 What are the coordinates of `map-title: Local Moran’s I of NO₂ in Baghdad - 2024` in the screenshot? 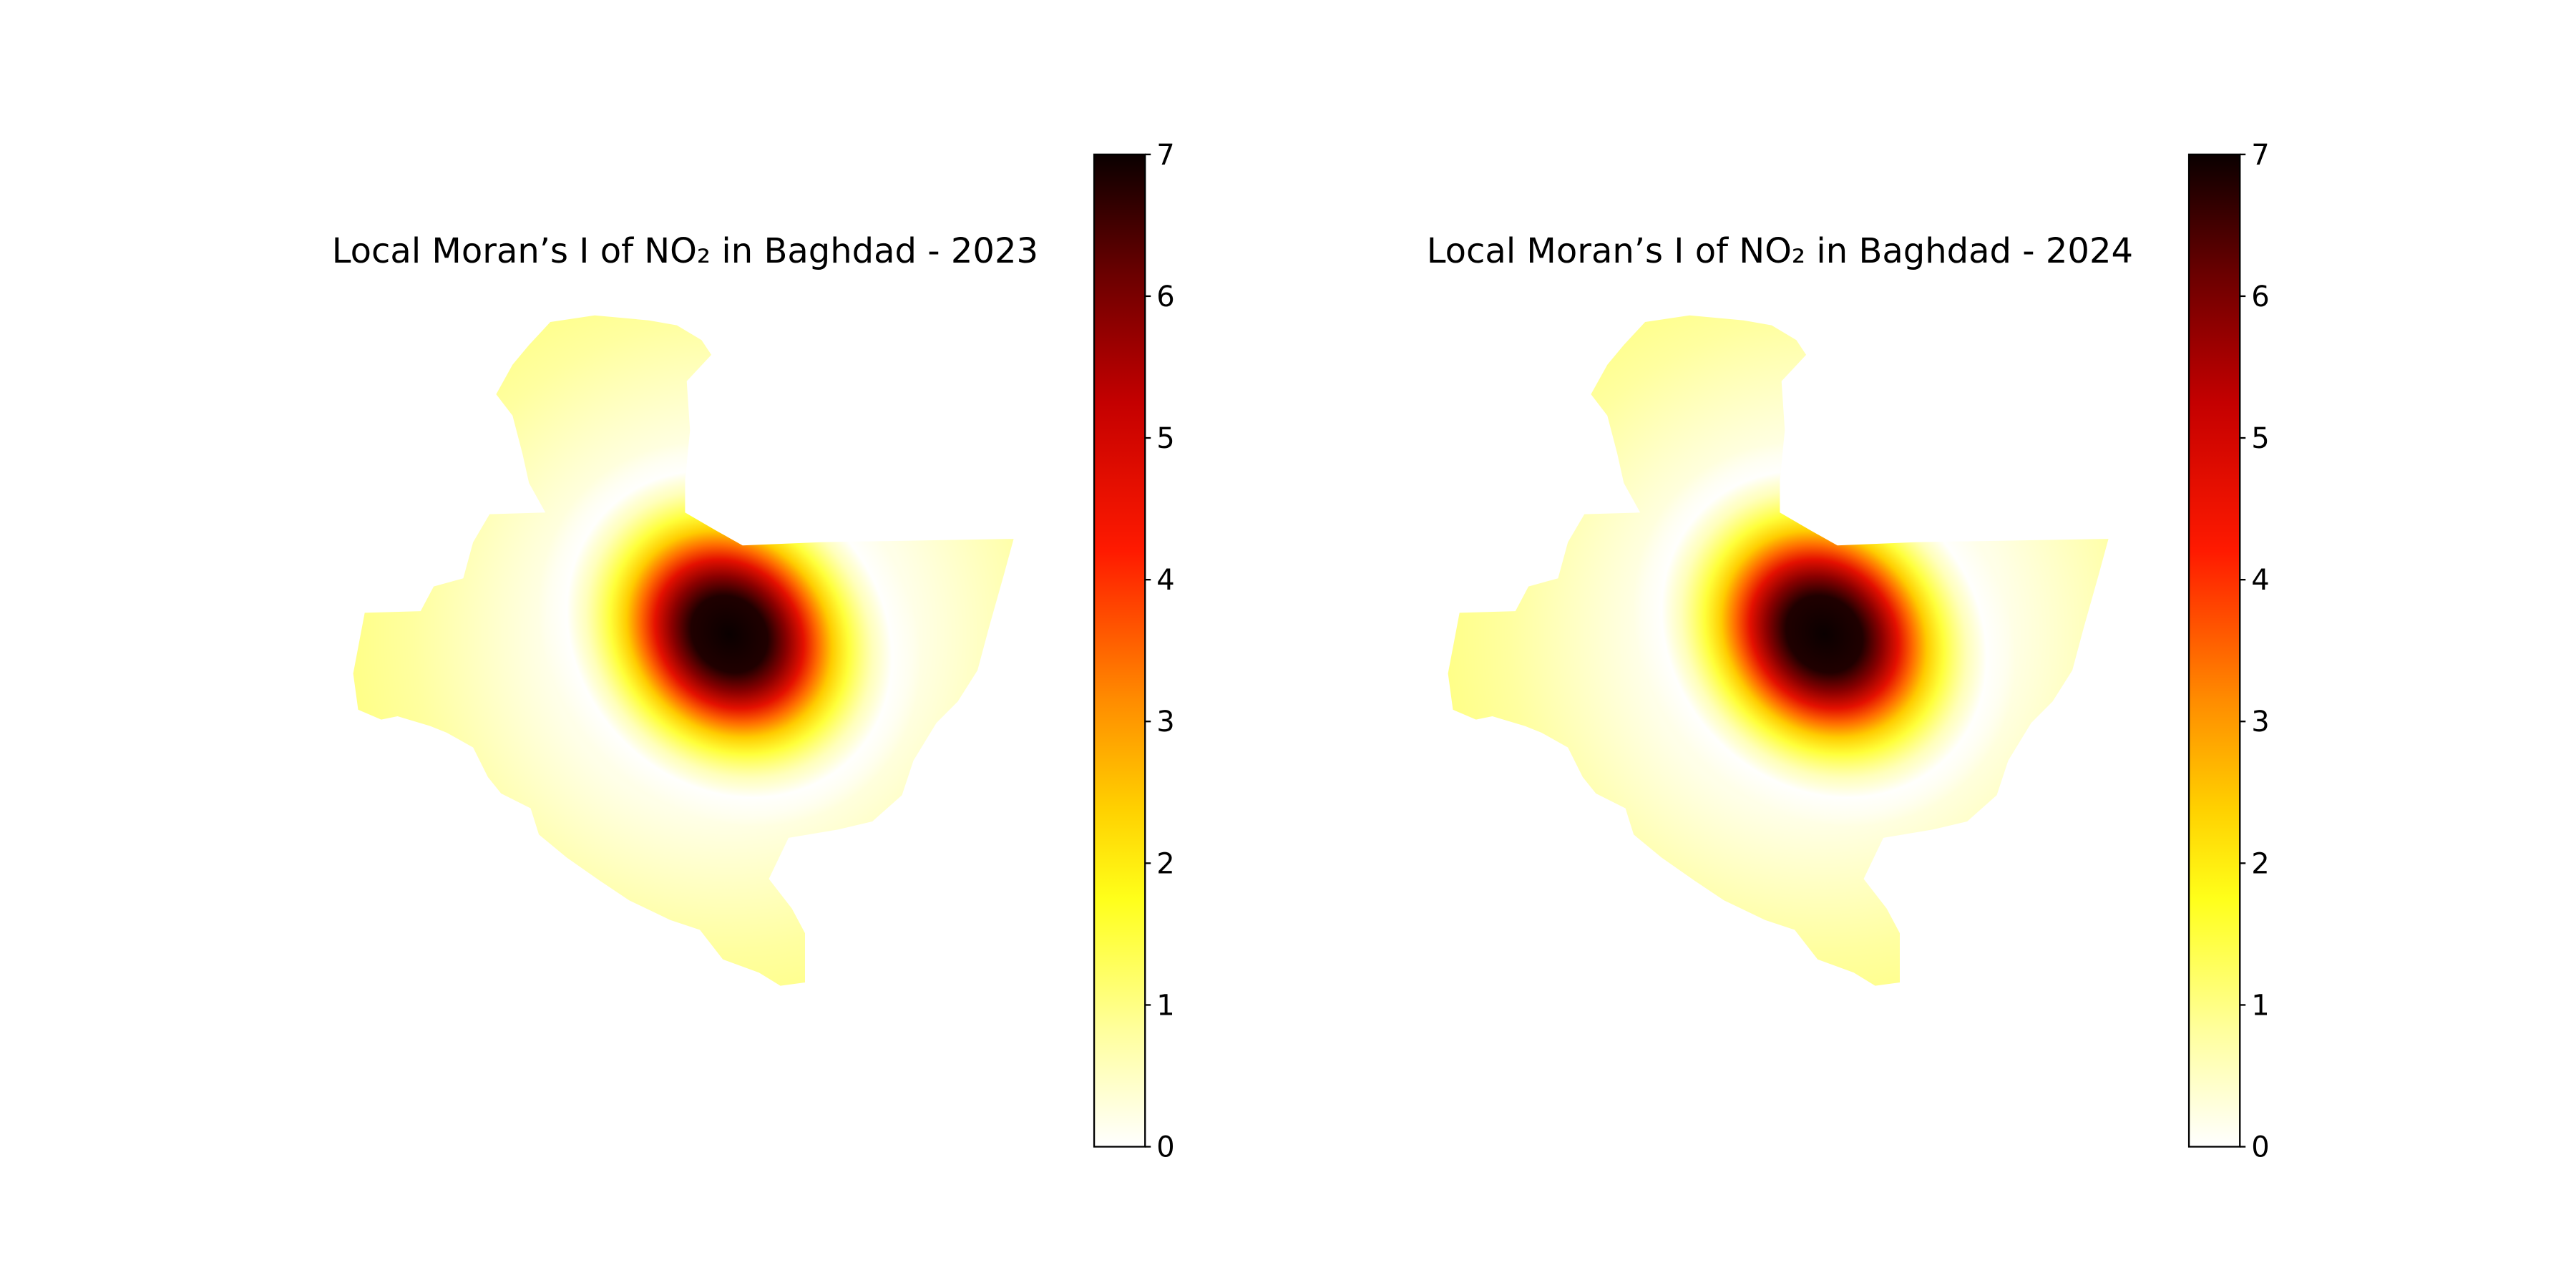 It's located at (1780, 251).